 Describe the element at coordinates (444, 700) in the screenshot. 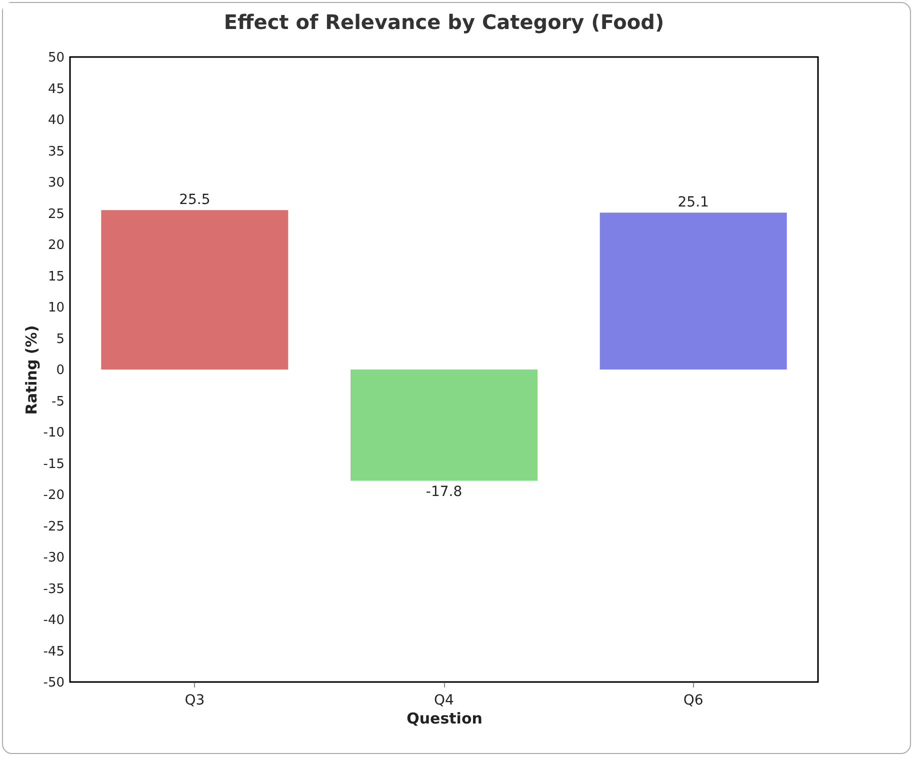

I see `x-tick-label: Q4` at that location.